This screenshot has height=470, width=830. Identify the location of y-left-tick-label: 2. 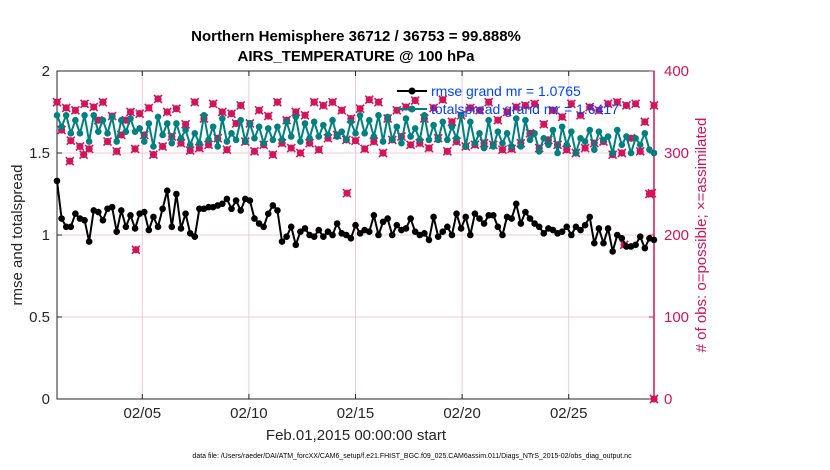
(46, 71).